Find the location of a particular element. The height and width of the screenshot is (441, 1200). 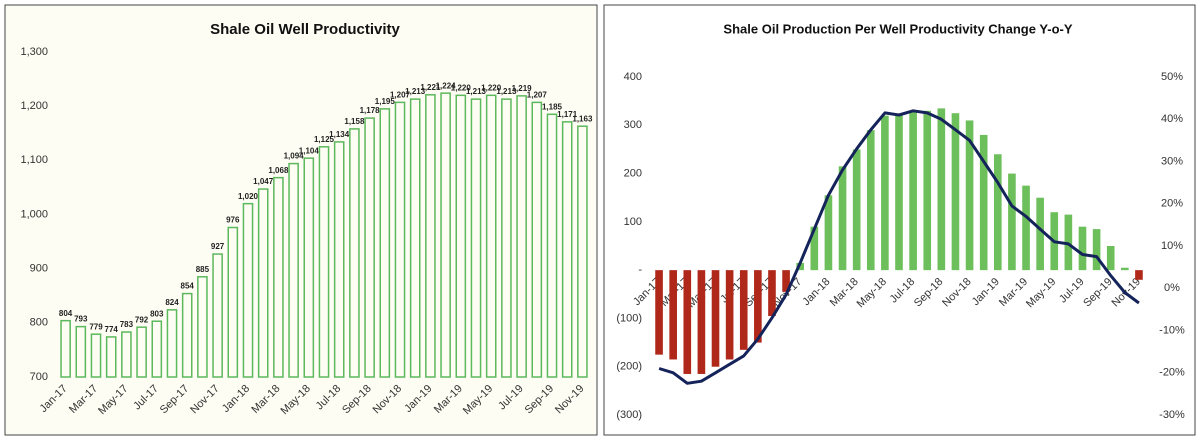

data-label: 779 is located at coordinates (96, 326).